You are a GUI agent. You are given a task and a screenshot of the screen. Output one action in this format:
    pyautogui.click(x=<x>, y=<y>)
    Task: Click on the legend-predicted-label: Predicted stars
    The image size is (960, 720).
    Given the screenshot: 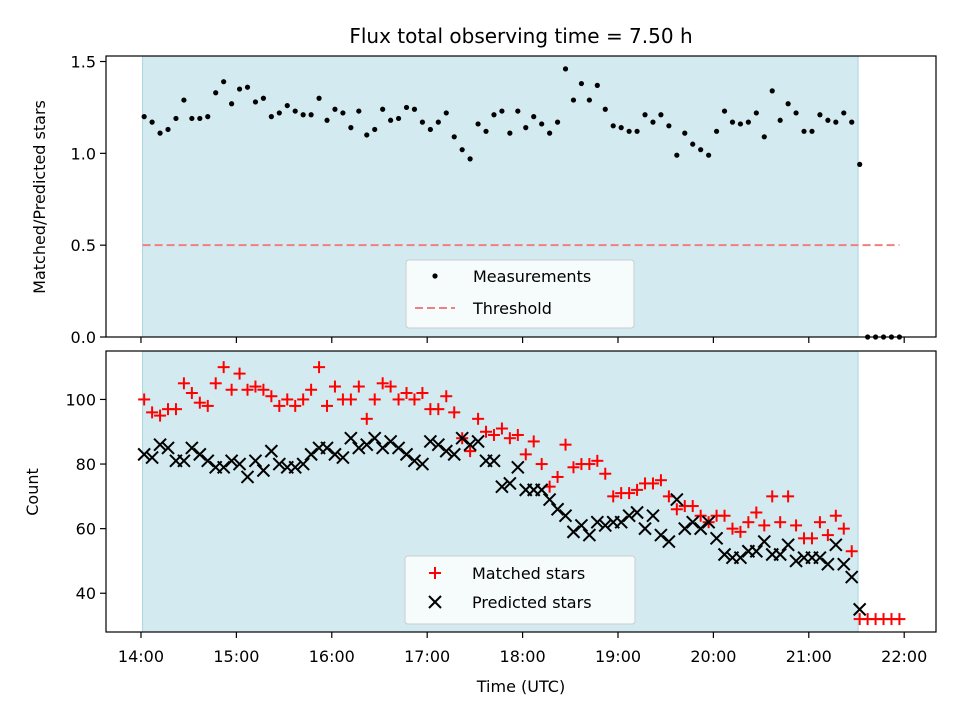 What is the action you would take?
    pyautogui.click(x=532, y=602)
    